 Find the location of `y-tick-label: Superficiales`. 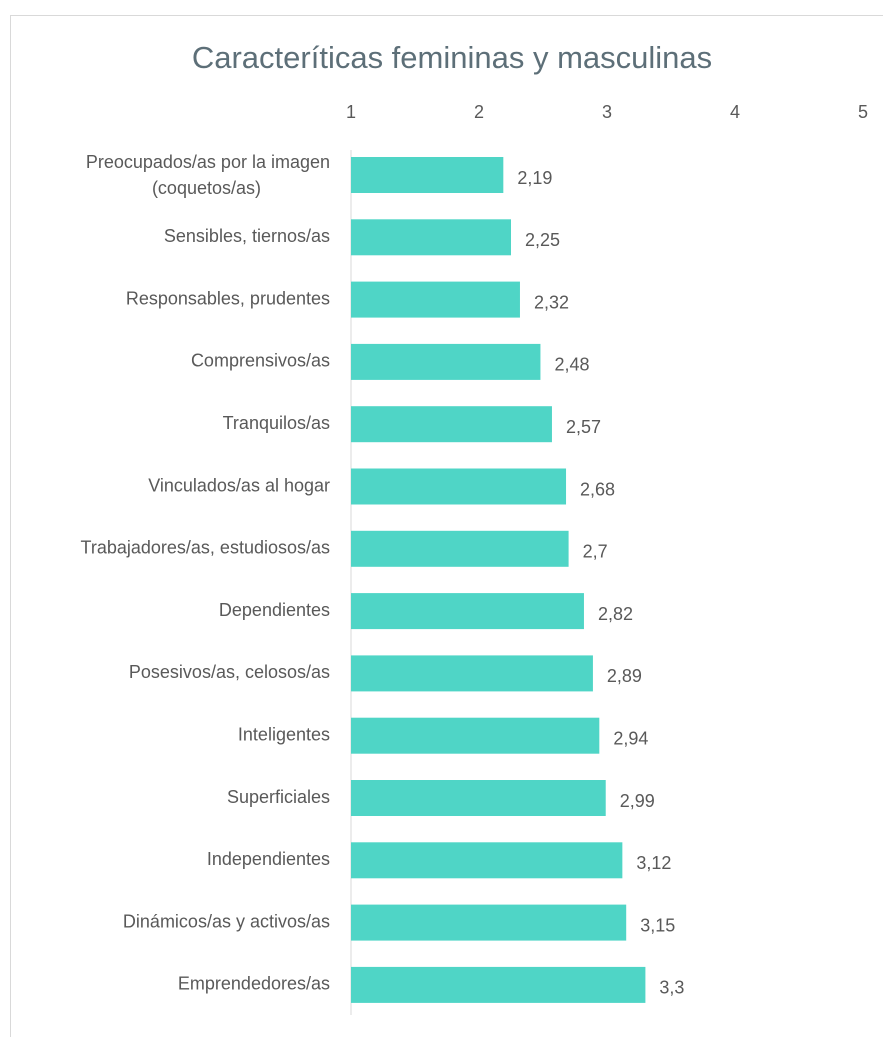

y-tick-label: Superficiales is located at coordinates (278, 797).